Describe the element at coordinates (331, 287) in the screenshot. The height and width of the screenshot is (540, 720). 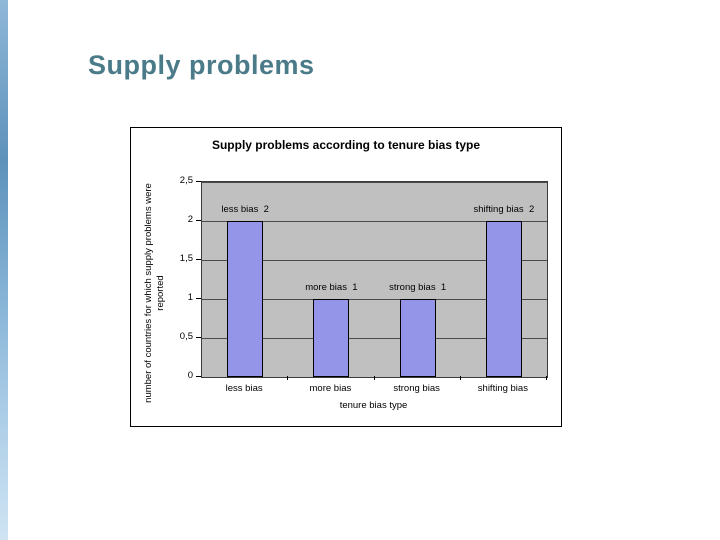
I see `data-label: more bias 1` at that location.